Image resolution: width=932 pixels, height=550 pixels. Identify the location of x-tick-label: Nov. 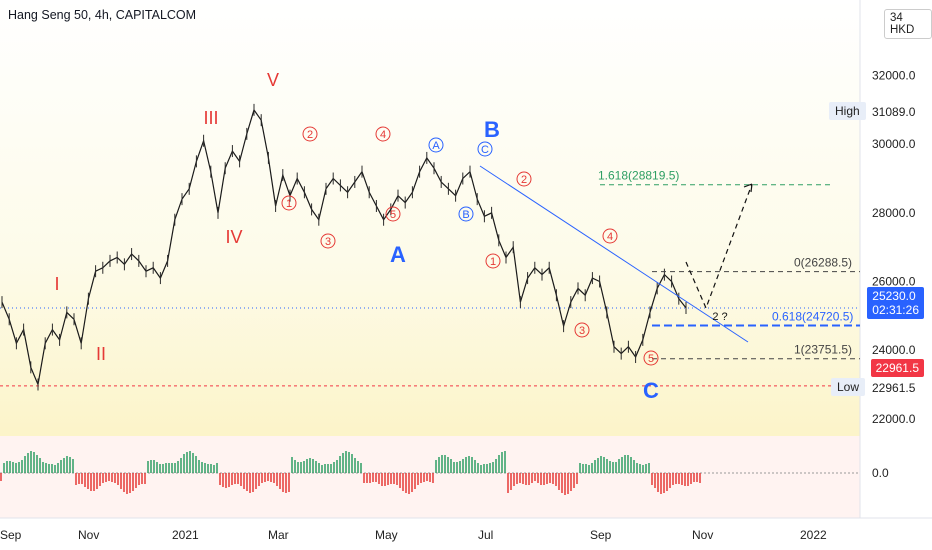
(702, 535).